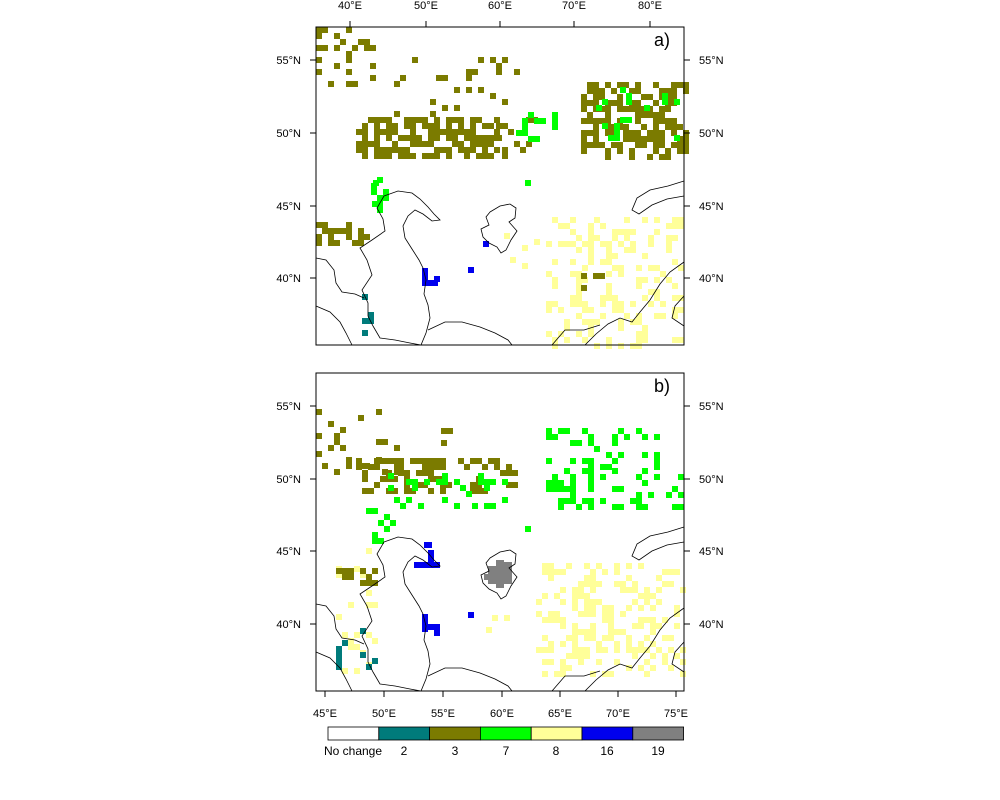 The width and height of the screenshot is (1000, 800). Describe the element at coordinates (500, 24) in the screenshot. I see `panel-a-top-ticks` at that location.